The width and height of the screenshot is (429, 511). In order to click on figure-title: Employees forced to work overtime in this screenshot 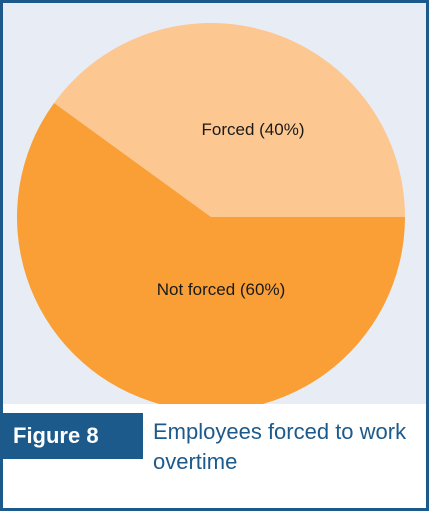, I will do `click(280, 446)`.